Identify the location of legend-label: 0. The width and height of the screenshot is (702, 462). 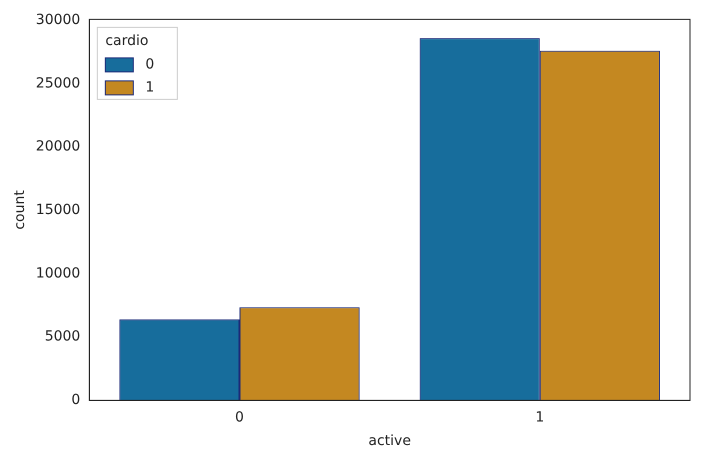
(149, 64).